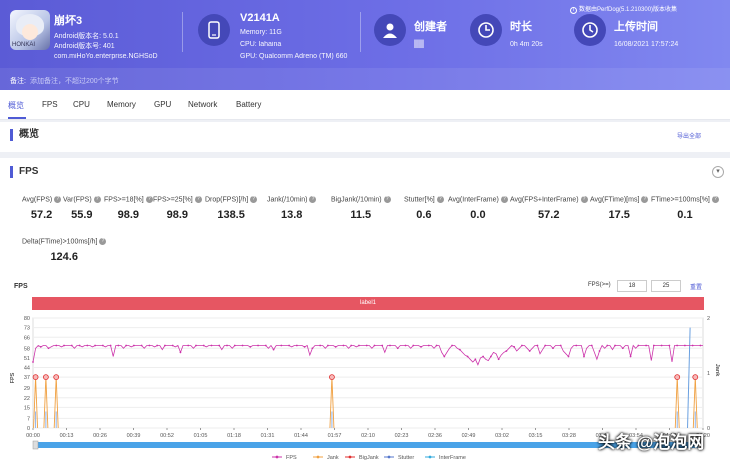  What do you see at coordinates (67, 436) in the screenshot?
I see `x-tick-label: 00:13` at bounding box center [67, 436].